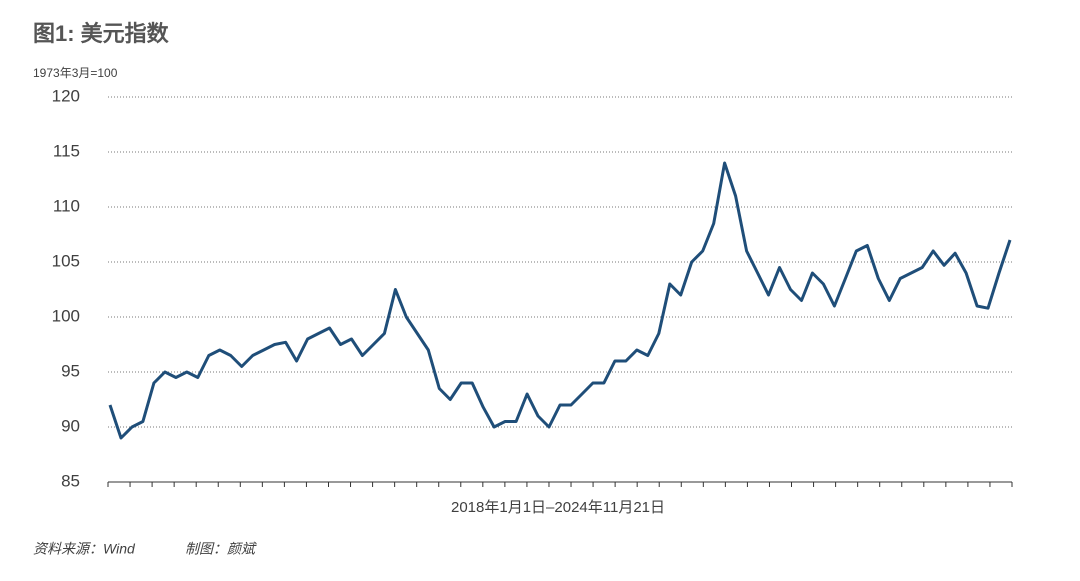 The width and height of the screenshot is (1080, 581). What do you see at coordinates (558, 507) in the screenshot?
I see `x-axis-label: 2018年1月1日–2024年11月21日` at bounding box center [558, 507].